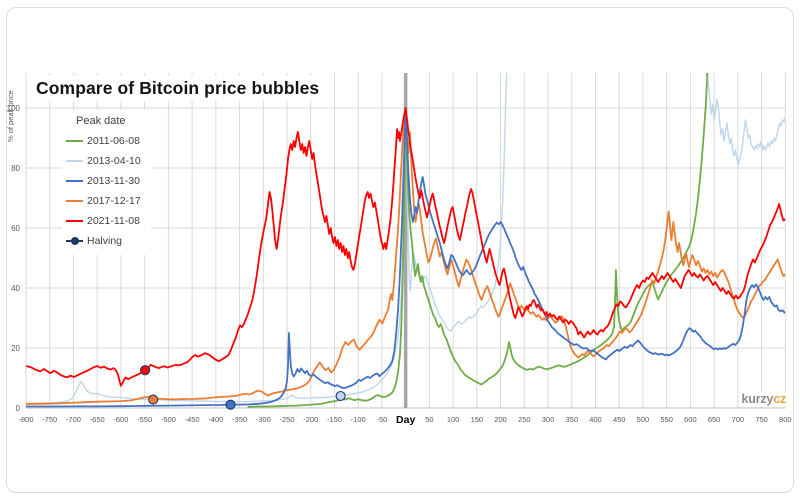  What do you see at coordinates (182, 88) in the screenshot?
I see `chart-title: Compare of Bitcoin price bubbles` at bounding box center [182, 88].